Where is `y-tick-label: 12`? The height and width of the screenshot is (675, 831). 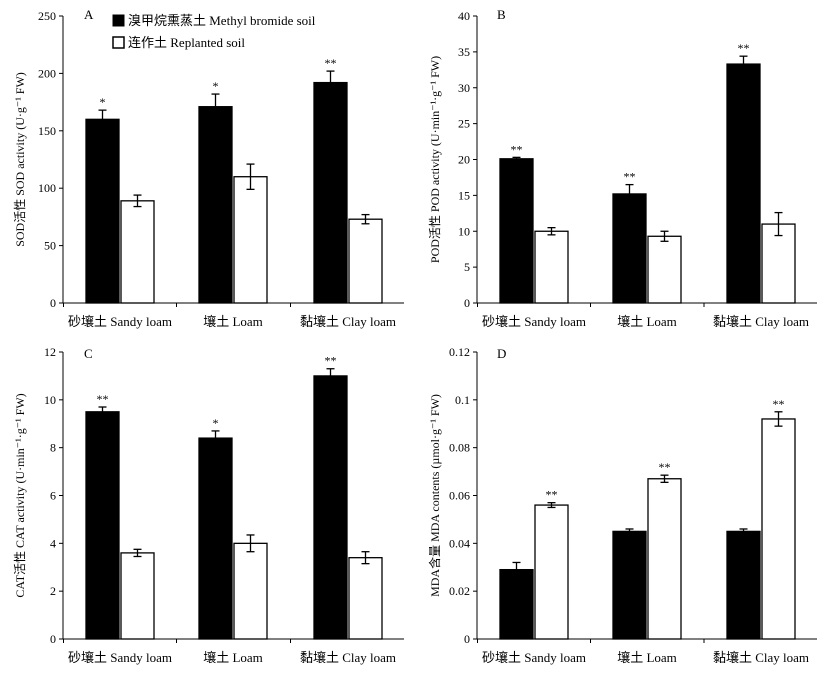
y-tick-label: 12 is located at coordinates (50, 352).